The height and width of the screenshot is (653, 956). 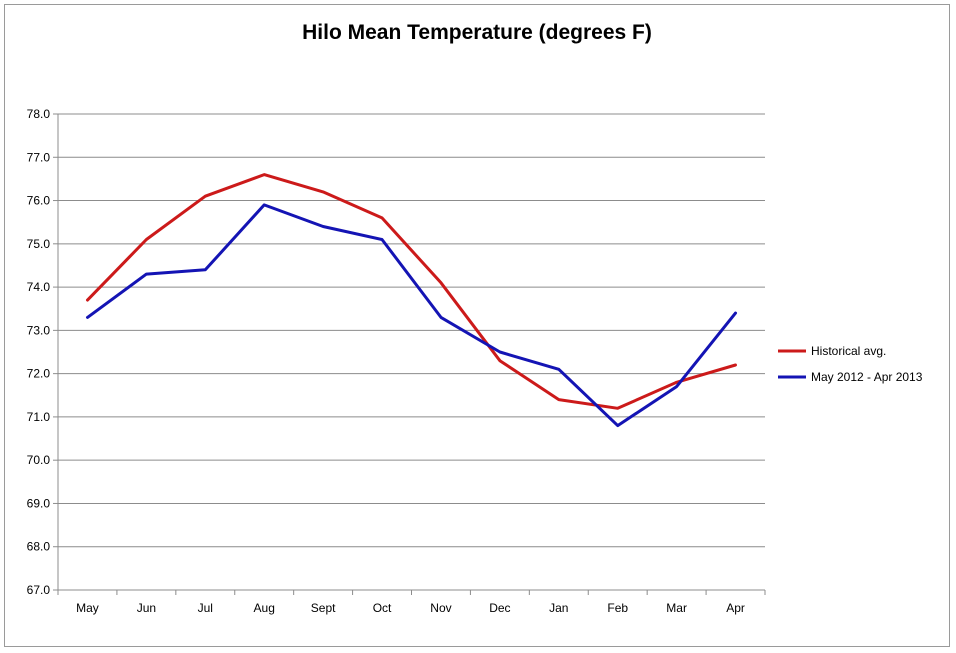 I want to click on legend-label: May 2012 - Apr 2013, so click(x=867, y=377).